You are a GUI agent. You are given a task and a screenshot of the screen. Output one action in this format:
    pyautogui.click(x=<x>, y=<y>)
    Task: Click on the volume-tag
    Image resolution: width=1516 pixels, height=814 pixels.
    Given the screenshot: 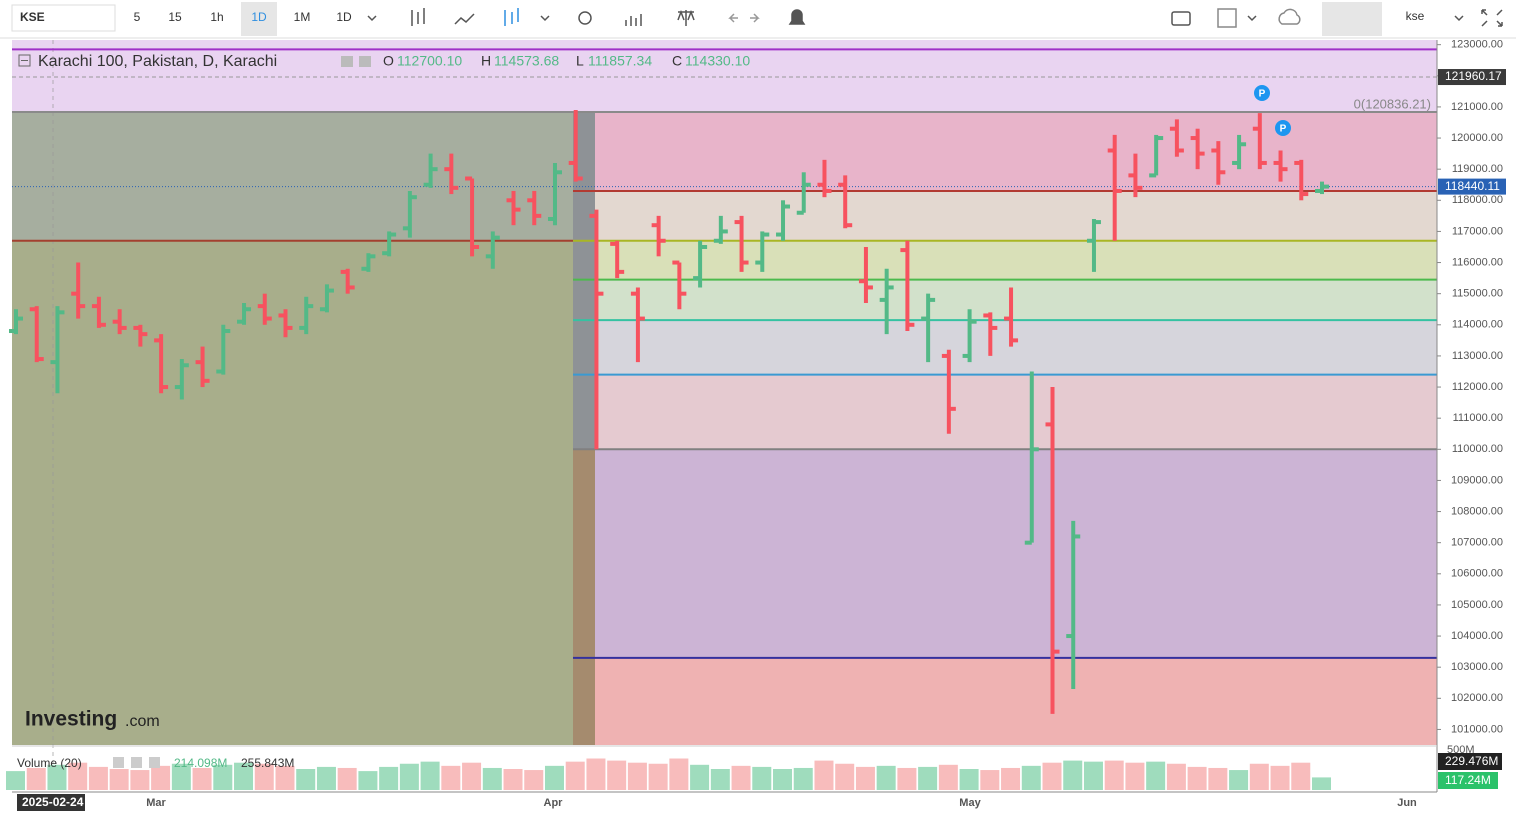 What is the action you would take?
    pyautogui.click(x=1468, y=780)
    